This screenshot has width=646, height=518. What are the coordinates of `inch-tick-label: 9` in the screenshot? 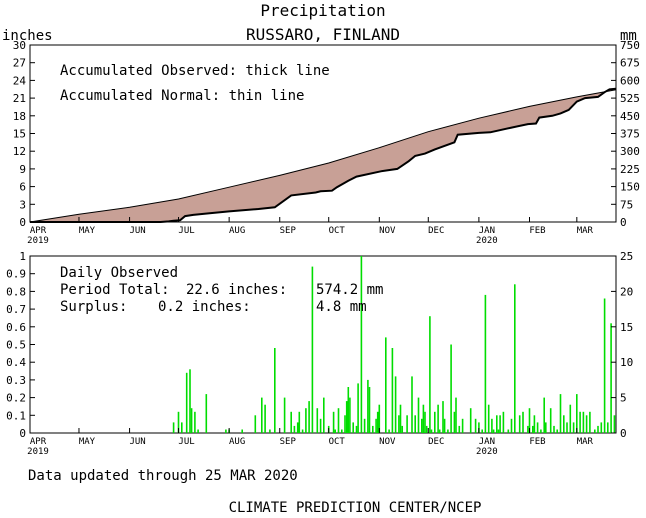 It's located at (22, 169).